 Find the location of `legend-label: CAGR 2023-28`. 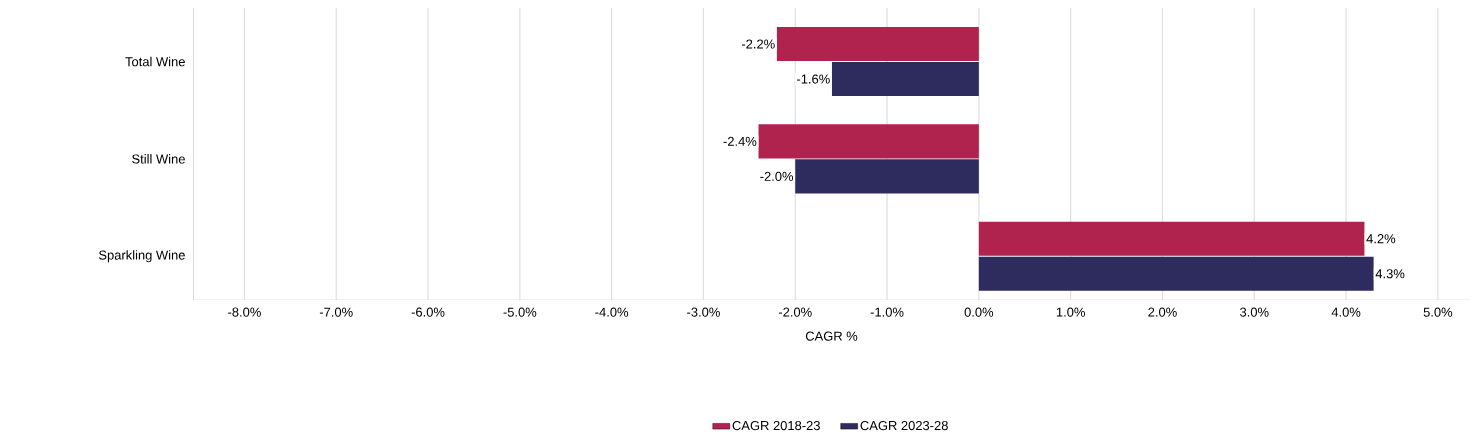

legend-label: CAGR 2023-28 is located at coordinates (904, 425).